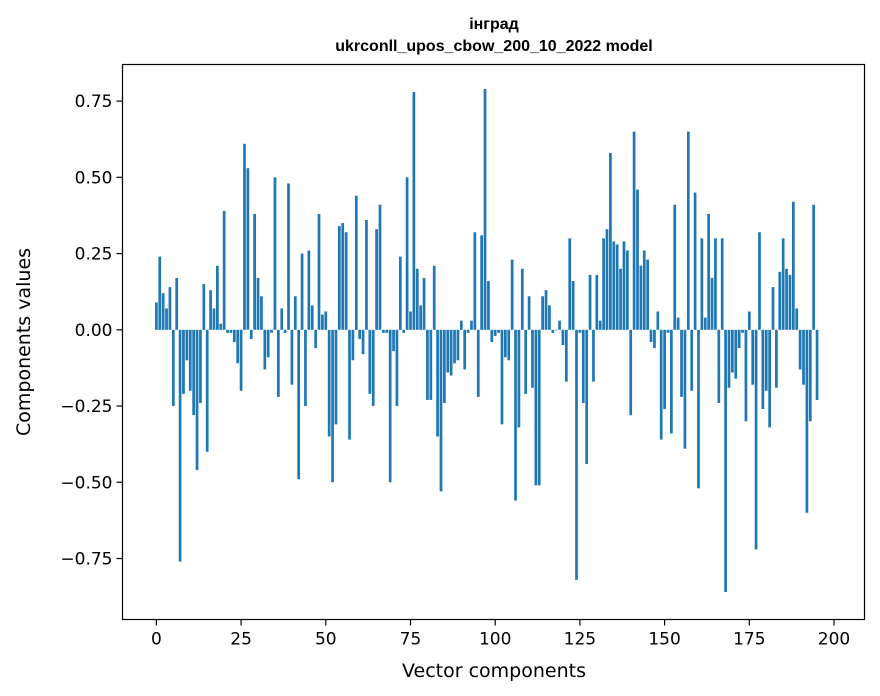  I want to click on x-tick-label: 25, so click(241, 640).